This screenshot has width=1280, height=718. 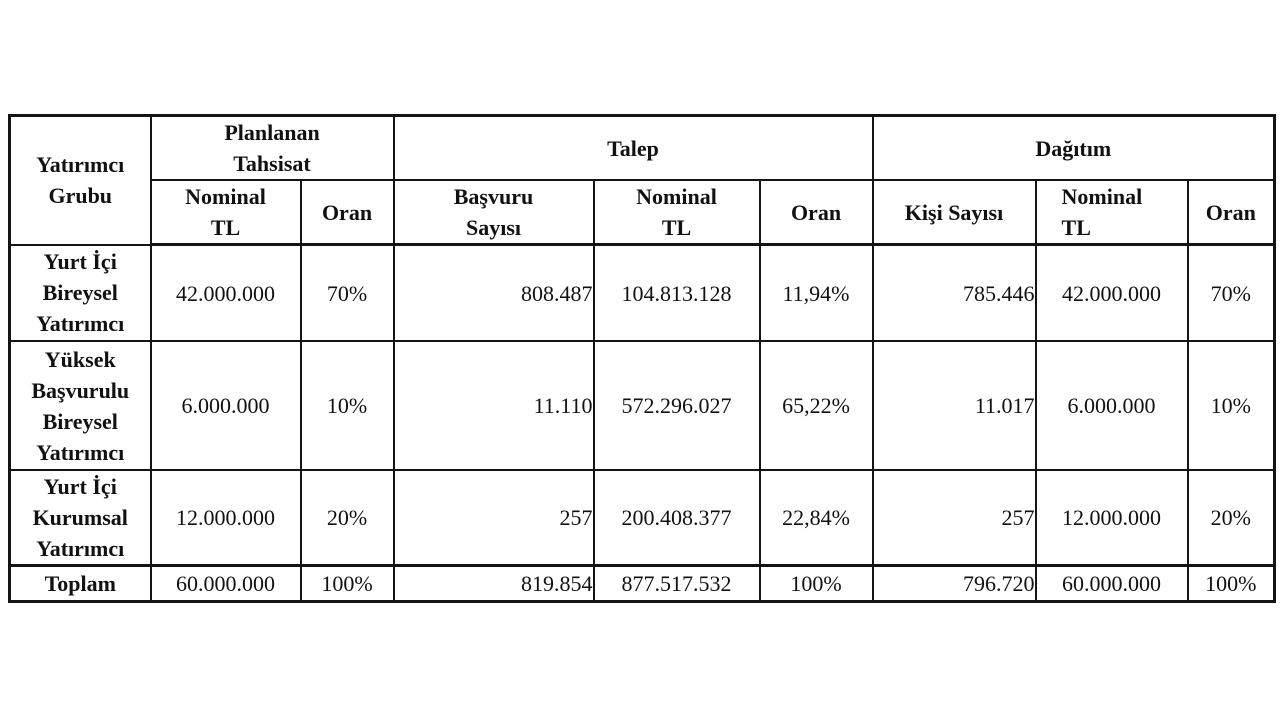 I want to click on header-group-dagitim-label: Dağıtım, so click(x=1073, y=148).